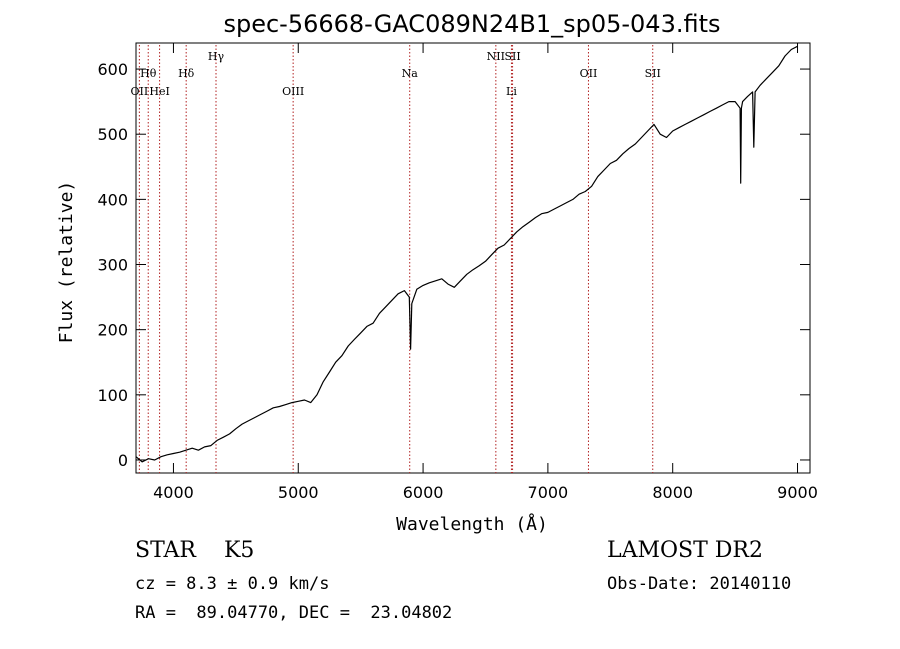 This screenshot has width=900, height=649. I want to click on spectral-line-label: OIII, so click(293, 91).